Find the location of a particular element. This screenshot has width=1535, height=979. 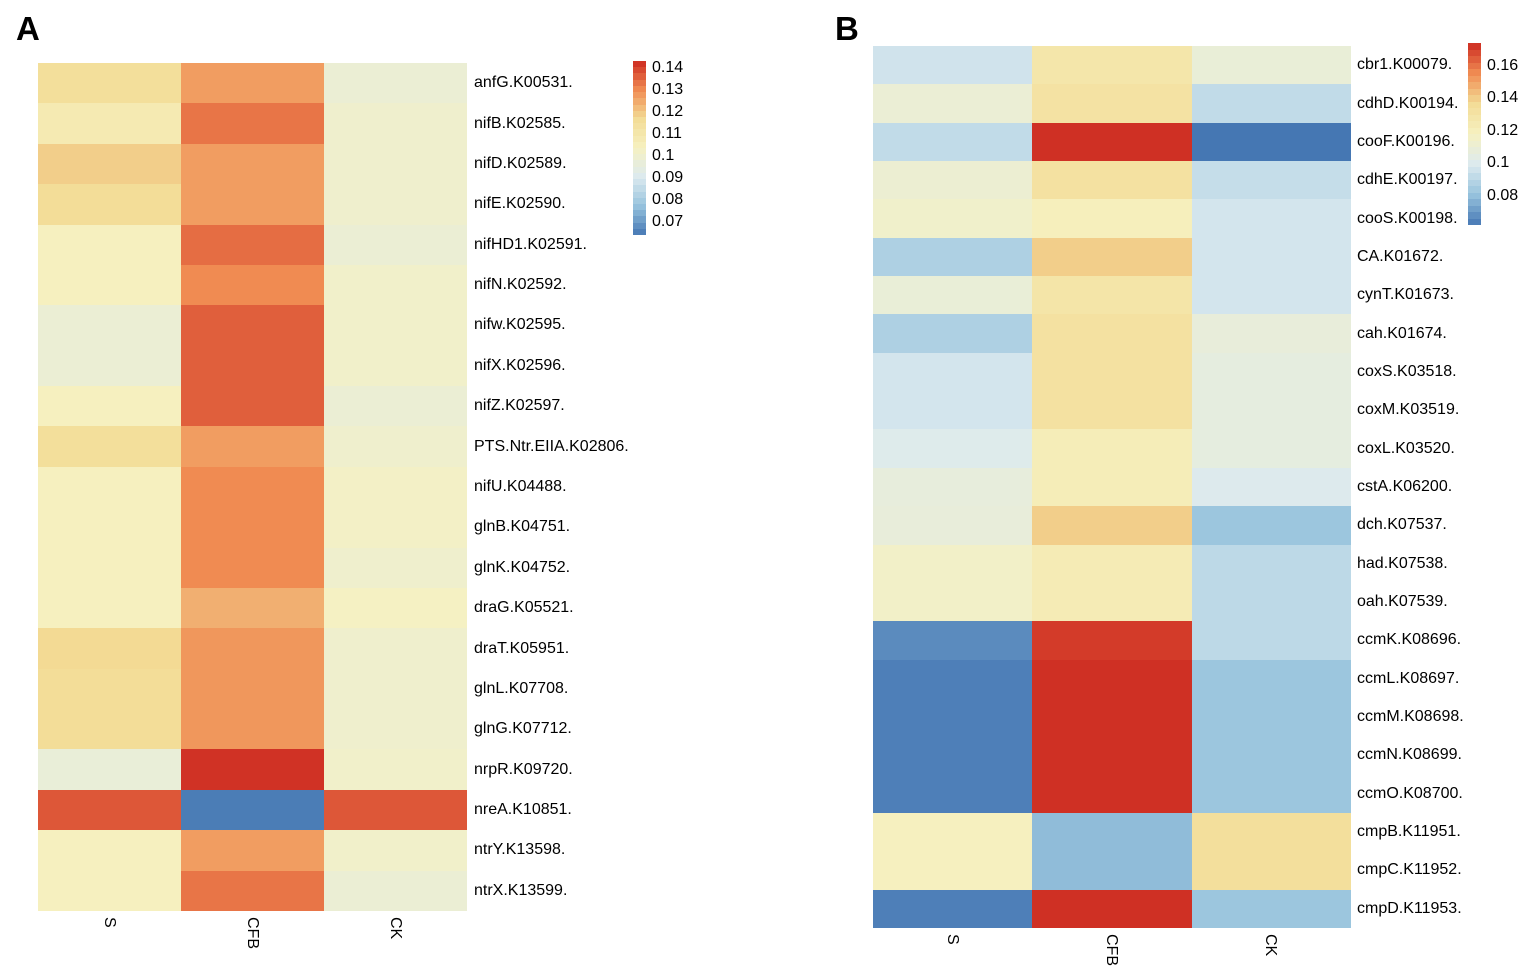

row-label: nifE.K02590. is located at coordinates (520, 204).